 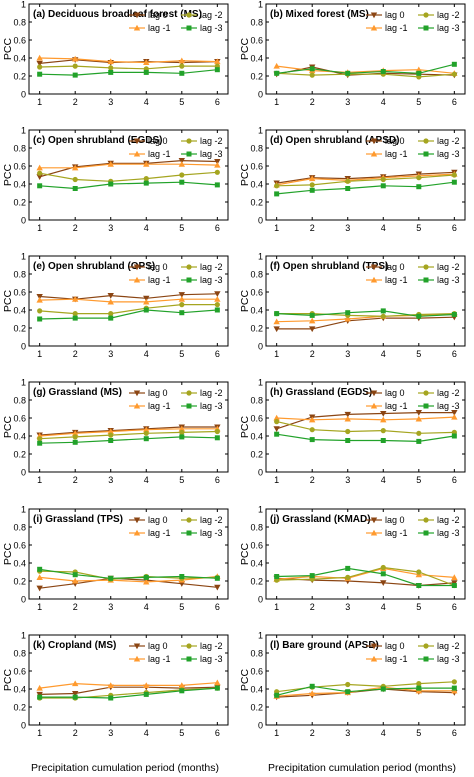 I want to click on x-axis-label-right: Precipitation cumulation period (months), so click(x=362, y=768).